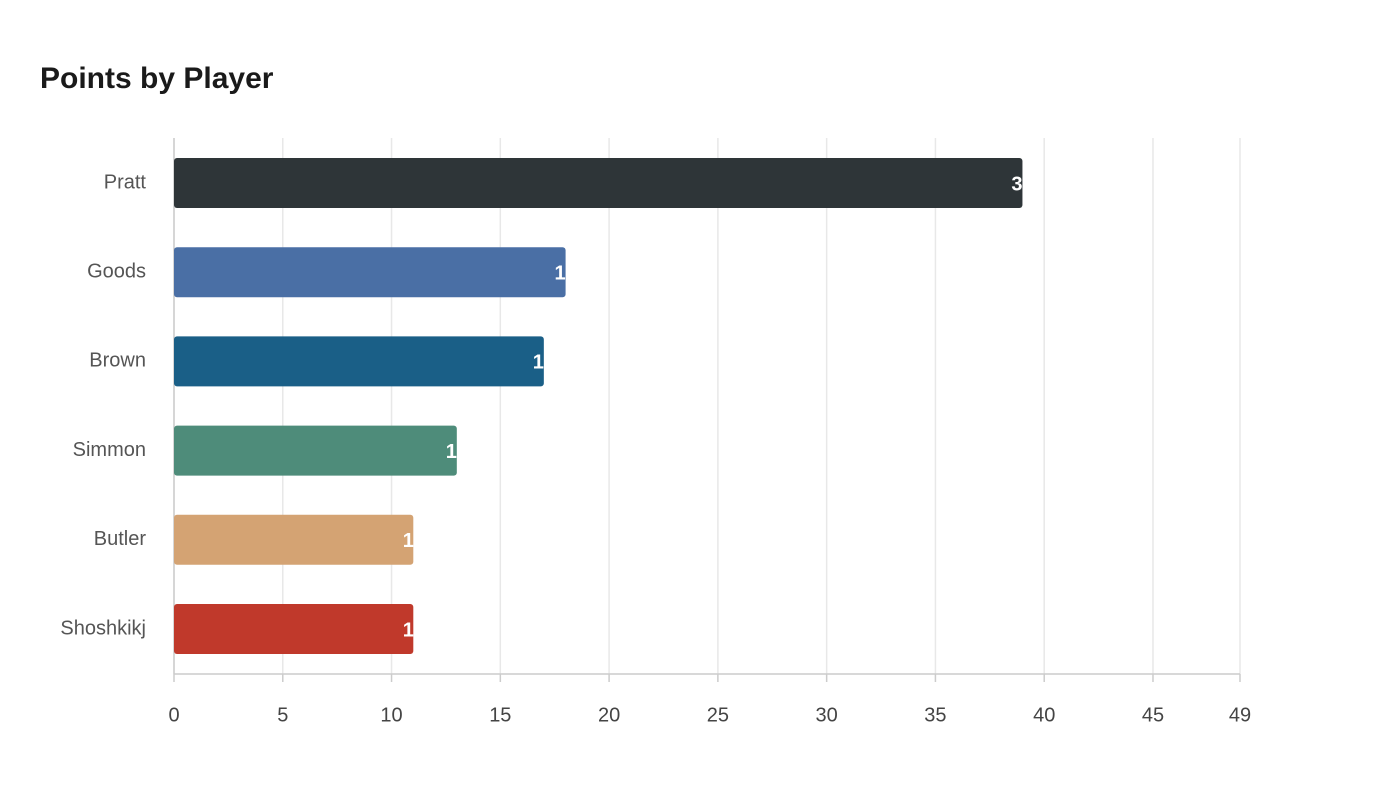 This screenshot has height=800, width=1400. Describe the element at coordinates (117, 361) in the screenshot. I see `y-tick-label: Brown` at that location.